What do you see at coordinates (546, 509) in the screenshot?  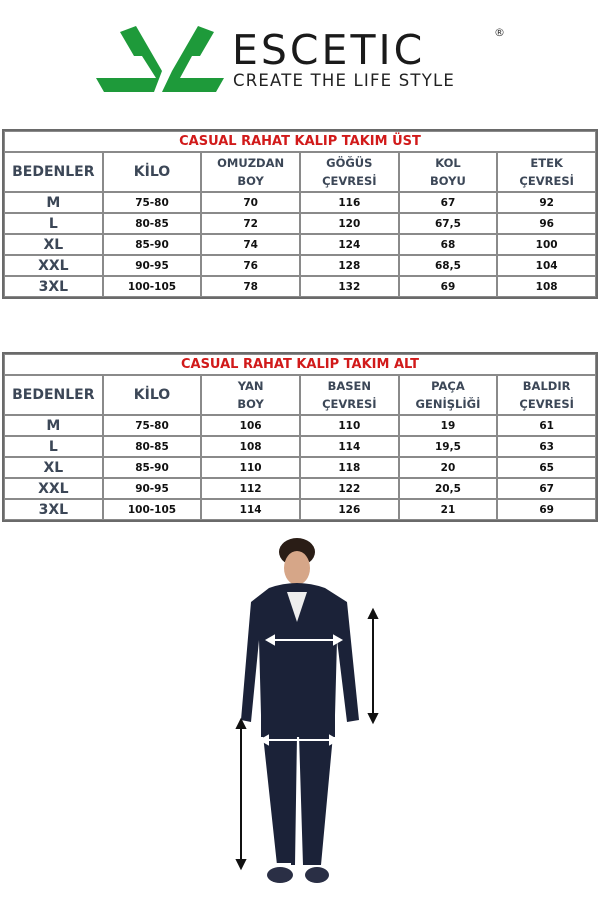 I see `value-cell: 69` at bounding box center [546, 509].